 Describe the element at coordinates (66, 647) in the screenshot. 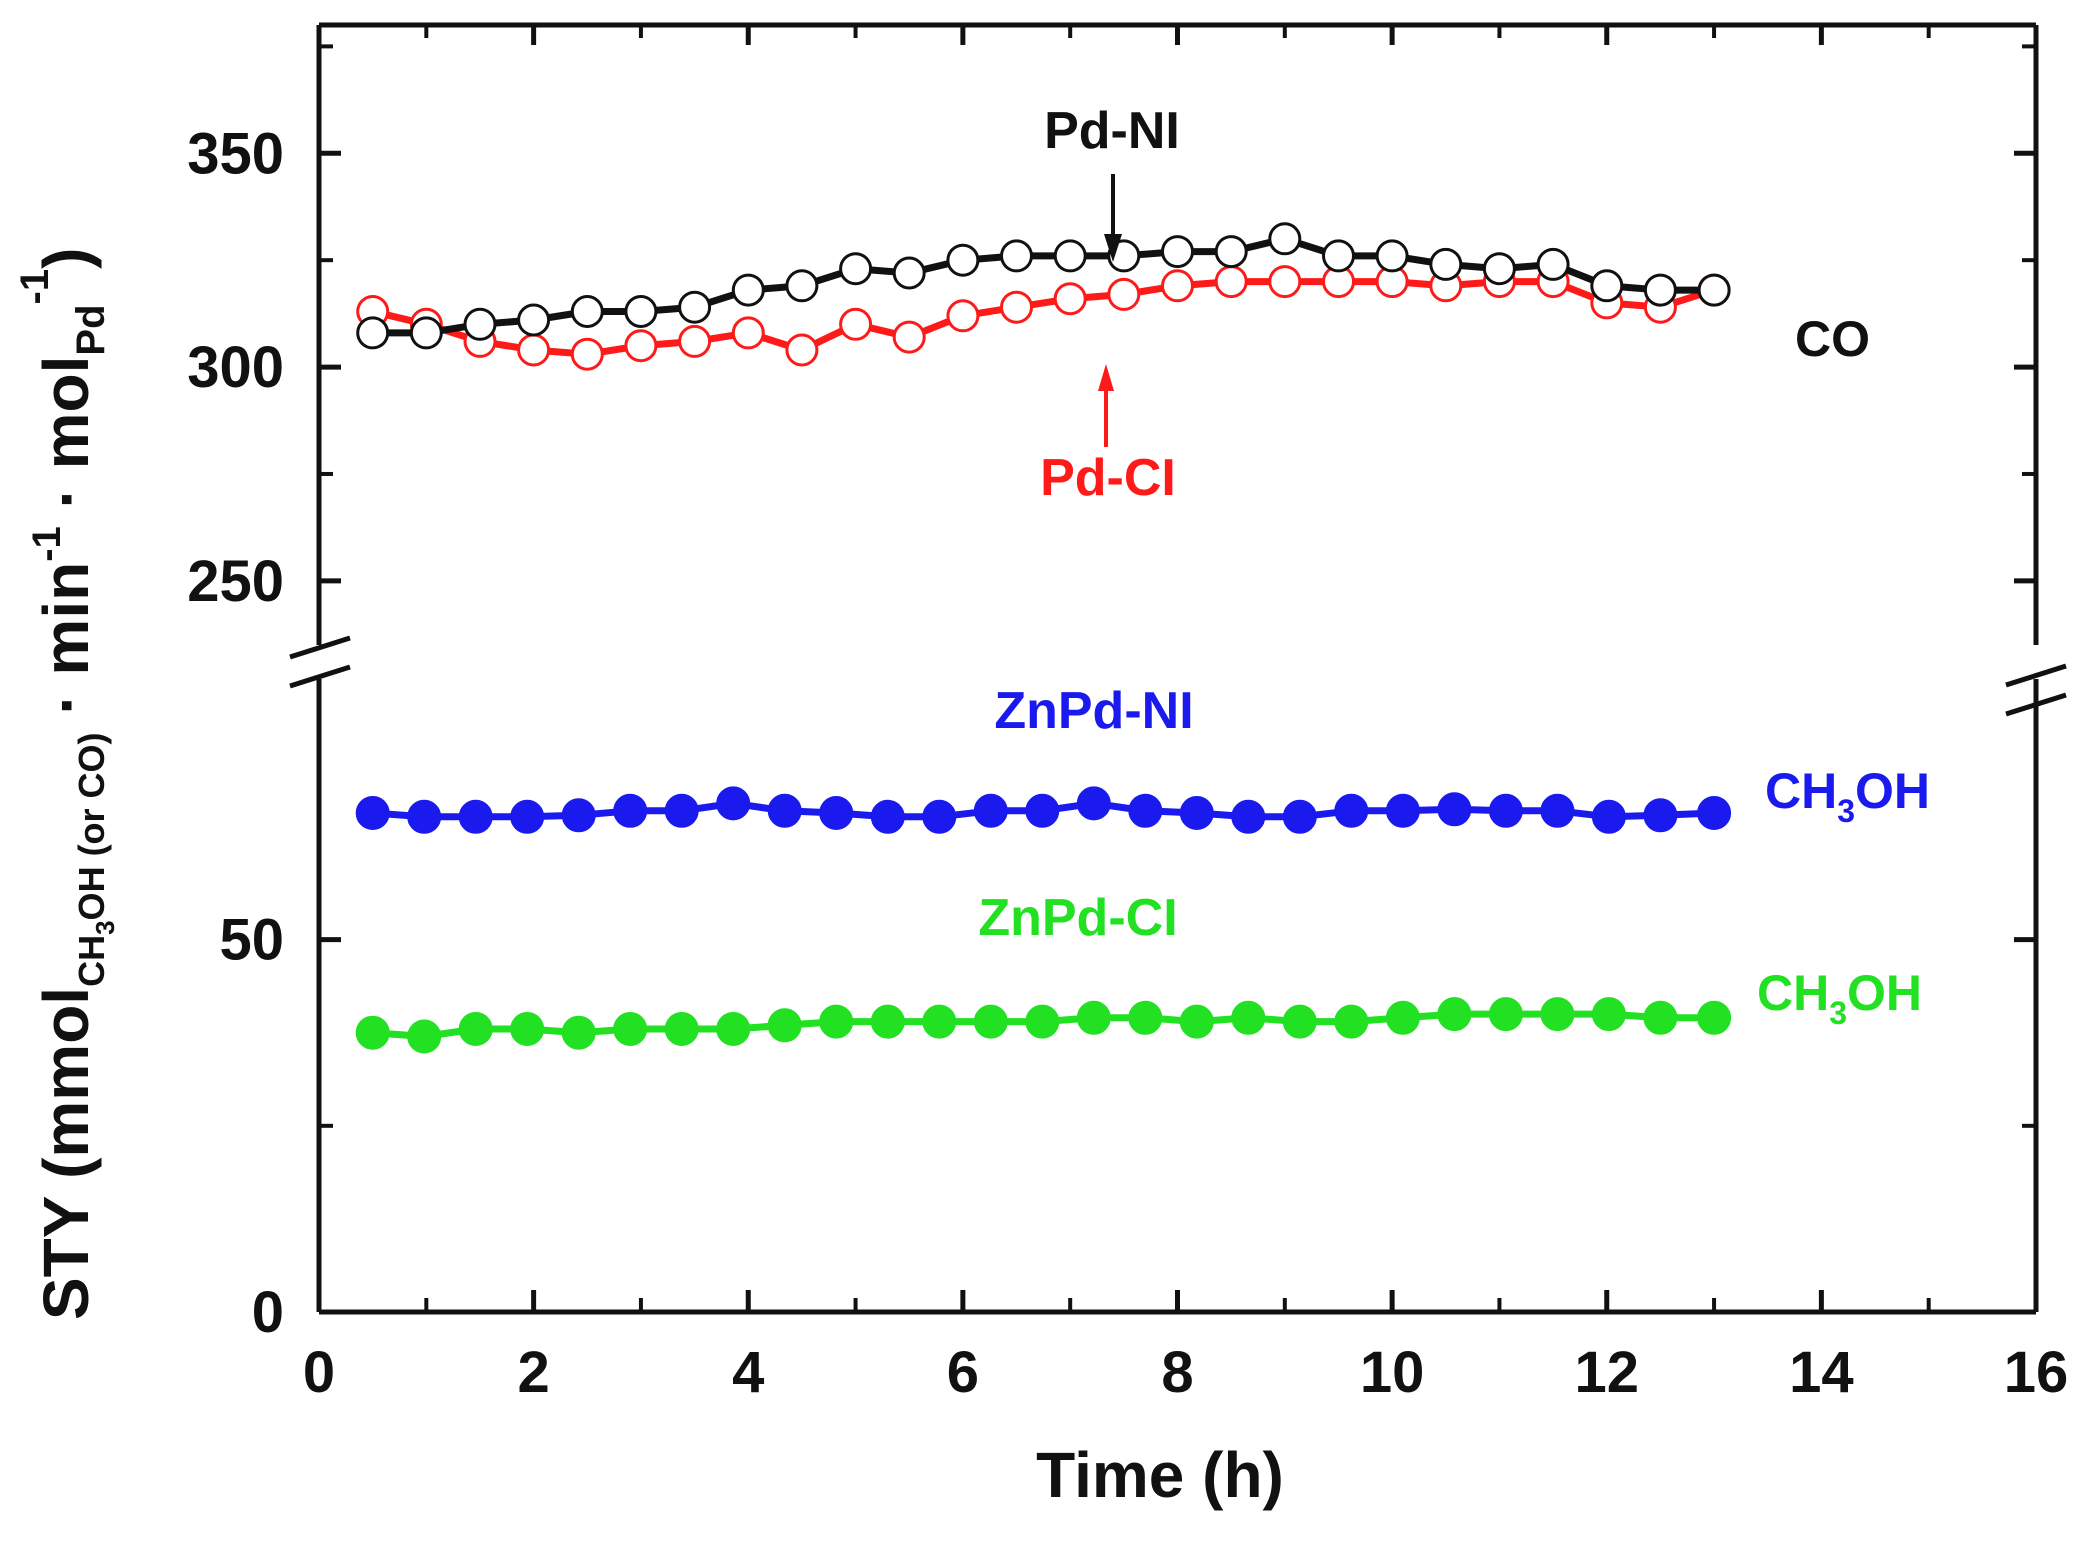

I see `y-axis-title-mid1: · min` at that location.